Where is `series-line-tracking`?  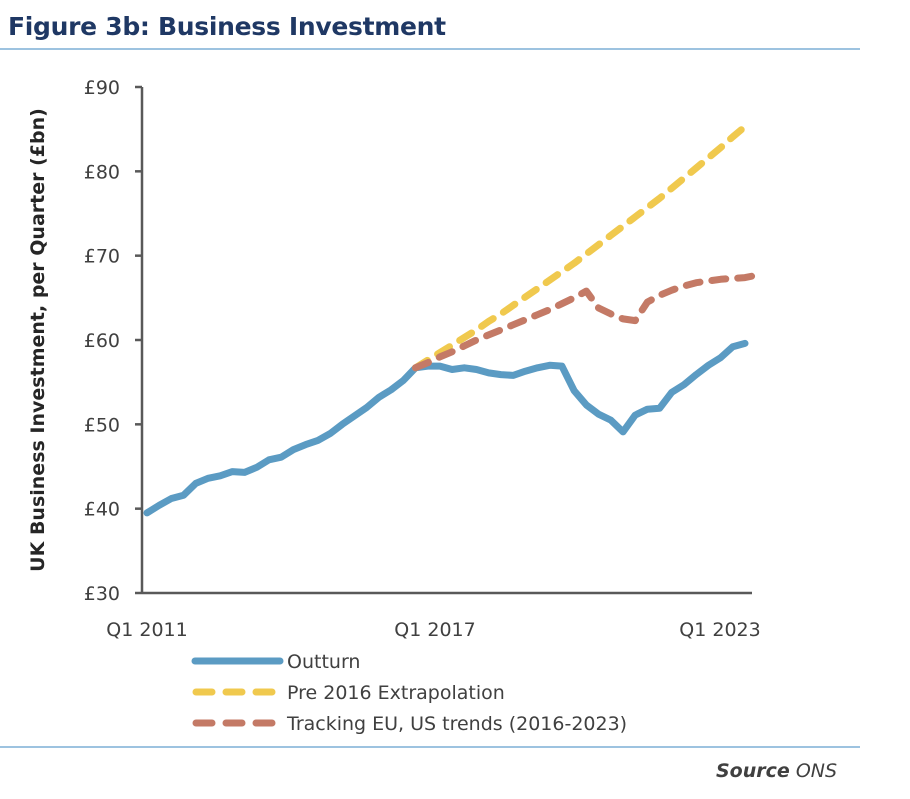 series-line-tracking is located at coordinates (586, 321).